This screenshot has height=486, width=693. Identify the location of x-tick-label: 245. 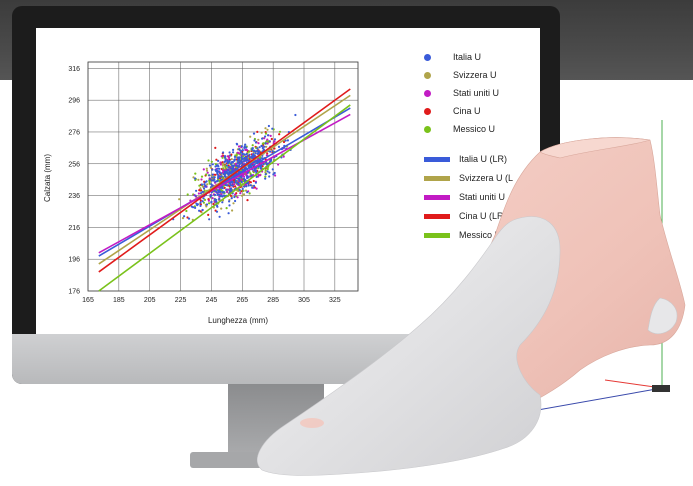
(212, 300).